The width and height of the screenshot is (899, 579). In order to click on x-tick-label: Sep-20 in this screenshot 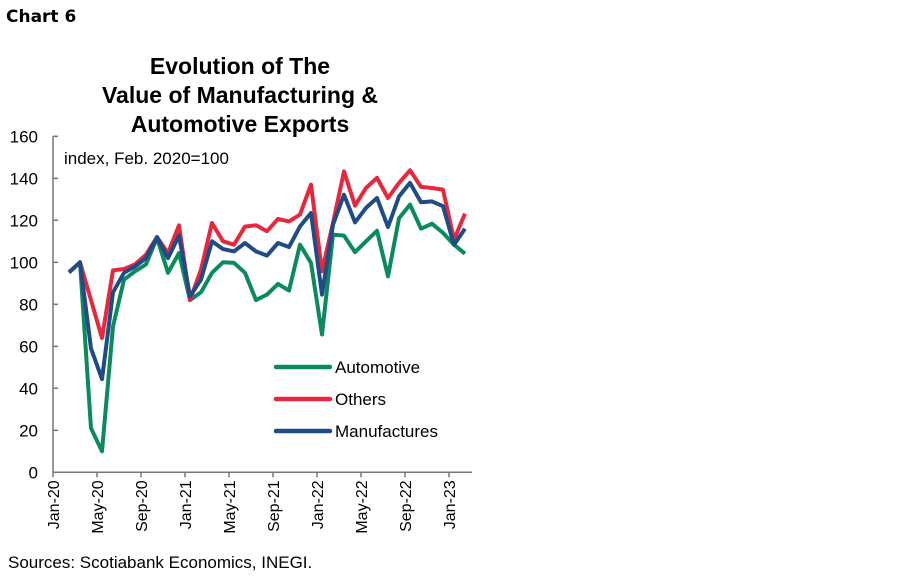, I will do `click(142, 506)`.